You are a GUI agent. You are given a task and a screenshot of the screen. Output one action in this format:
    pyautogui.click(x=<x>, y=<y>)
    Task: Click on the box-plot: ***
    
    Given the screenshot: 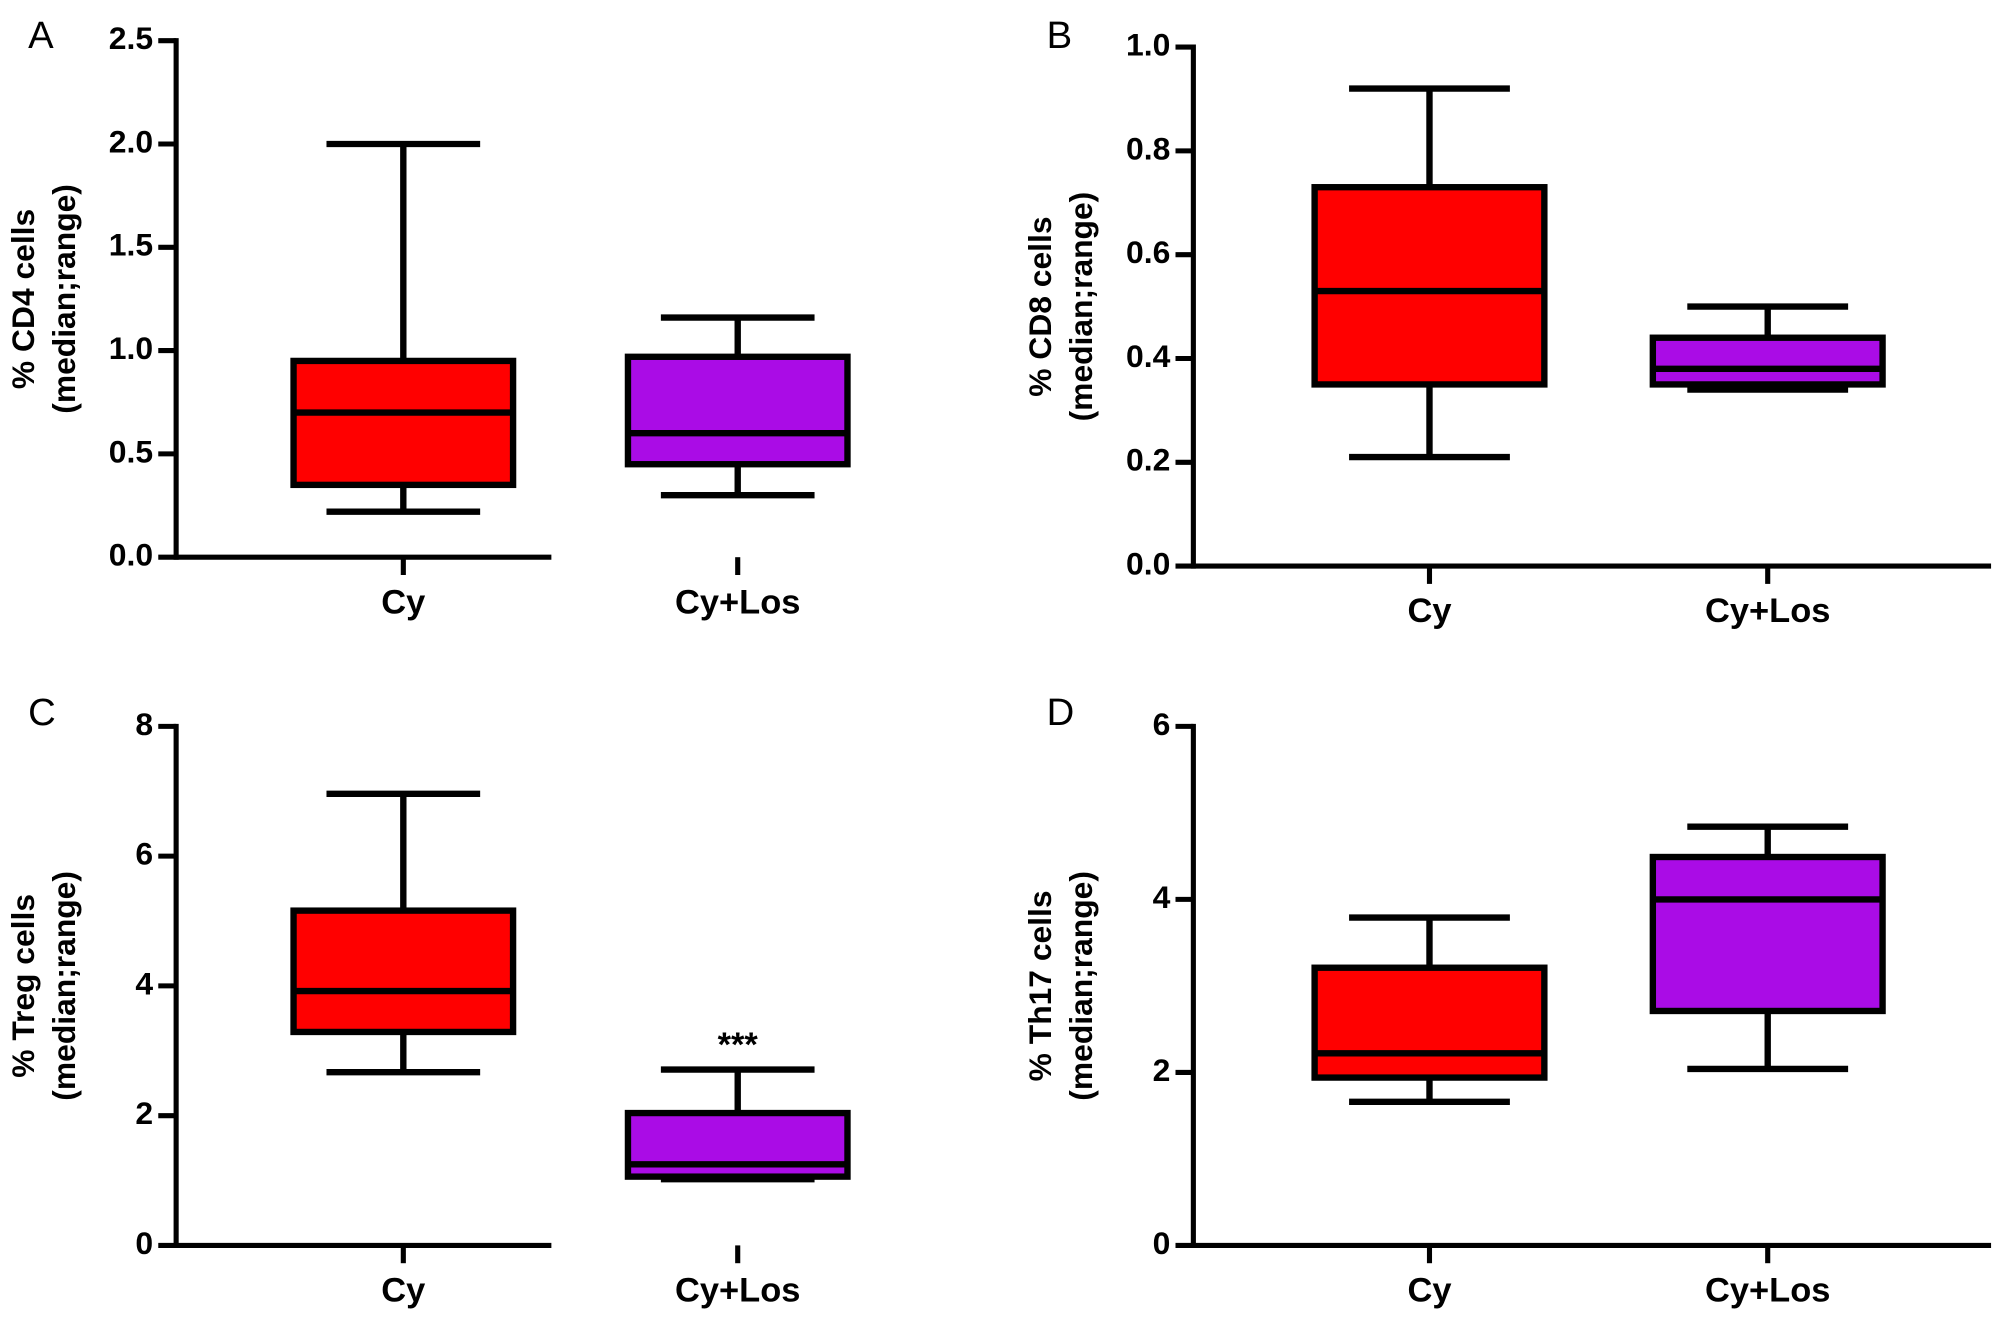 What is the action you would take?
    pyautogui.click(x=737, y=1104)
    